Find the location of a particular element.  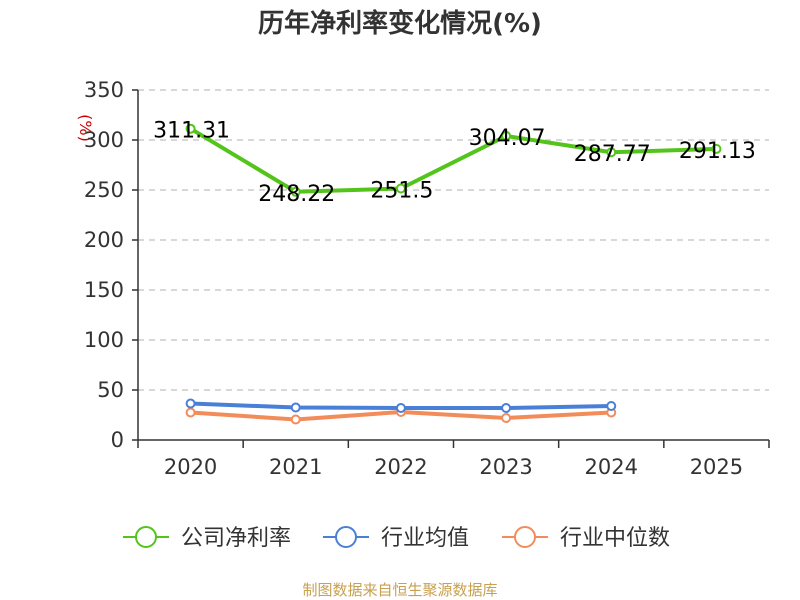

y-tick-label: 250 is located at coordinates (104, 190).